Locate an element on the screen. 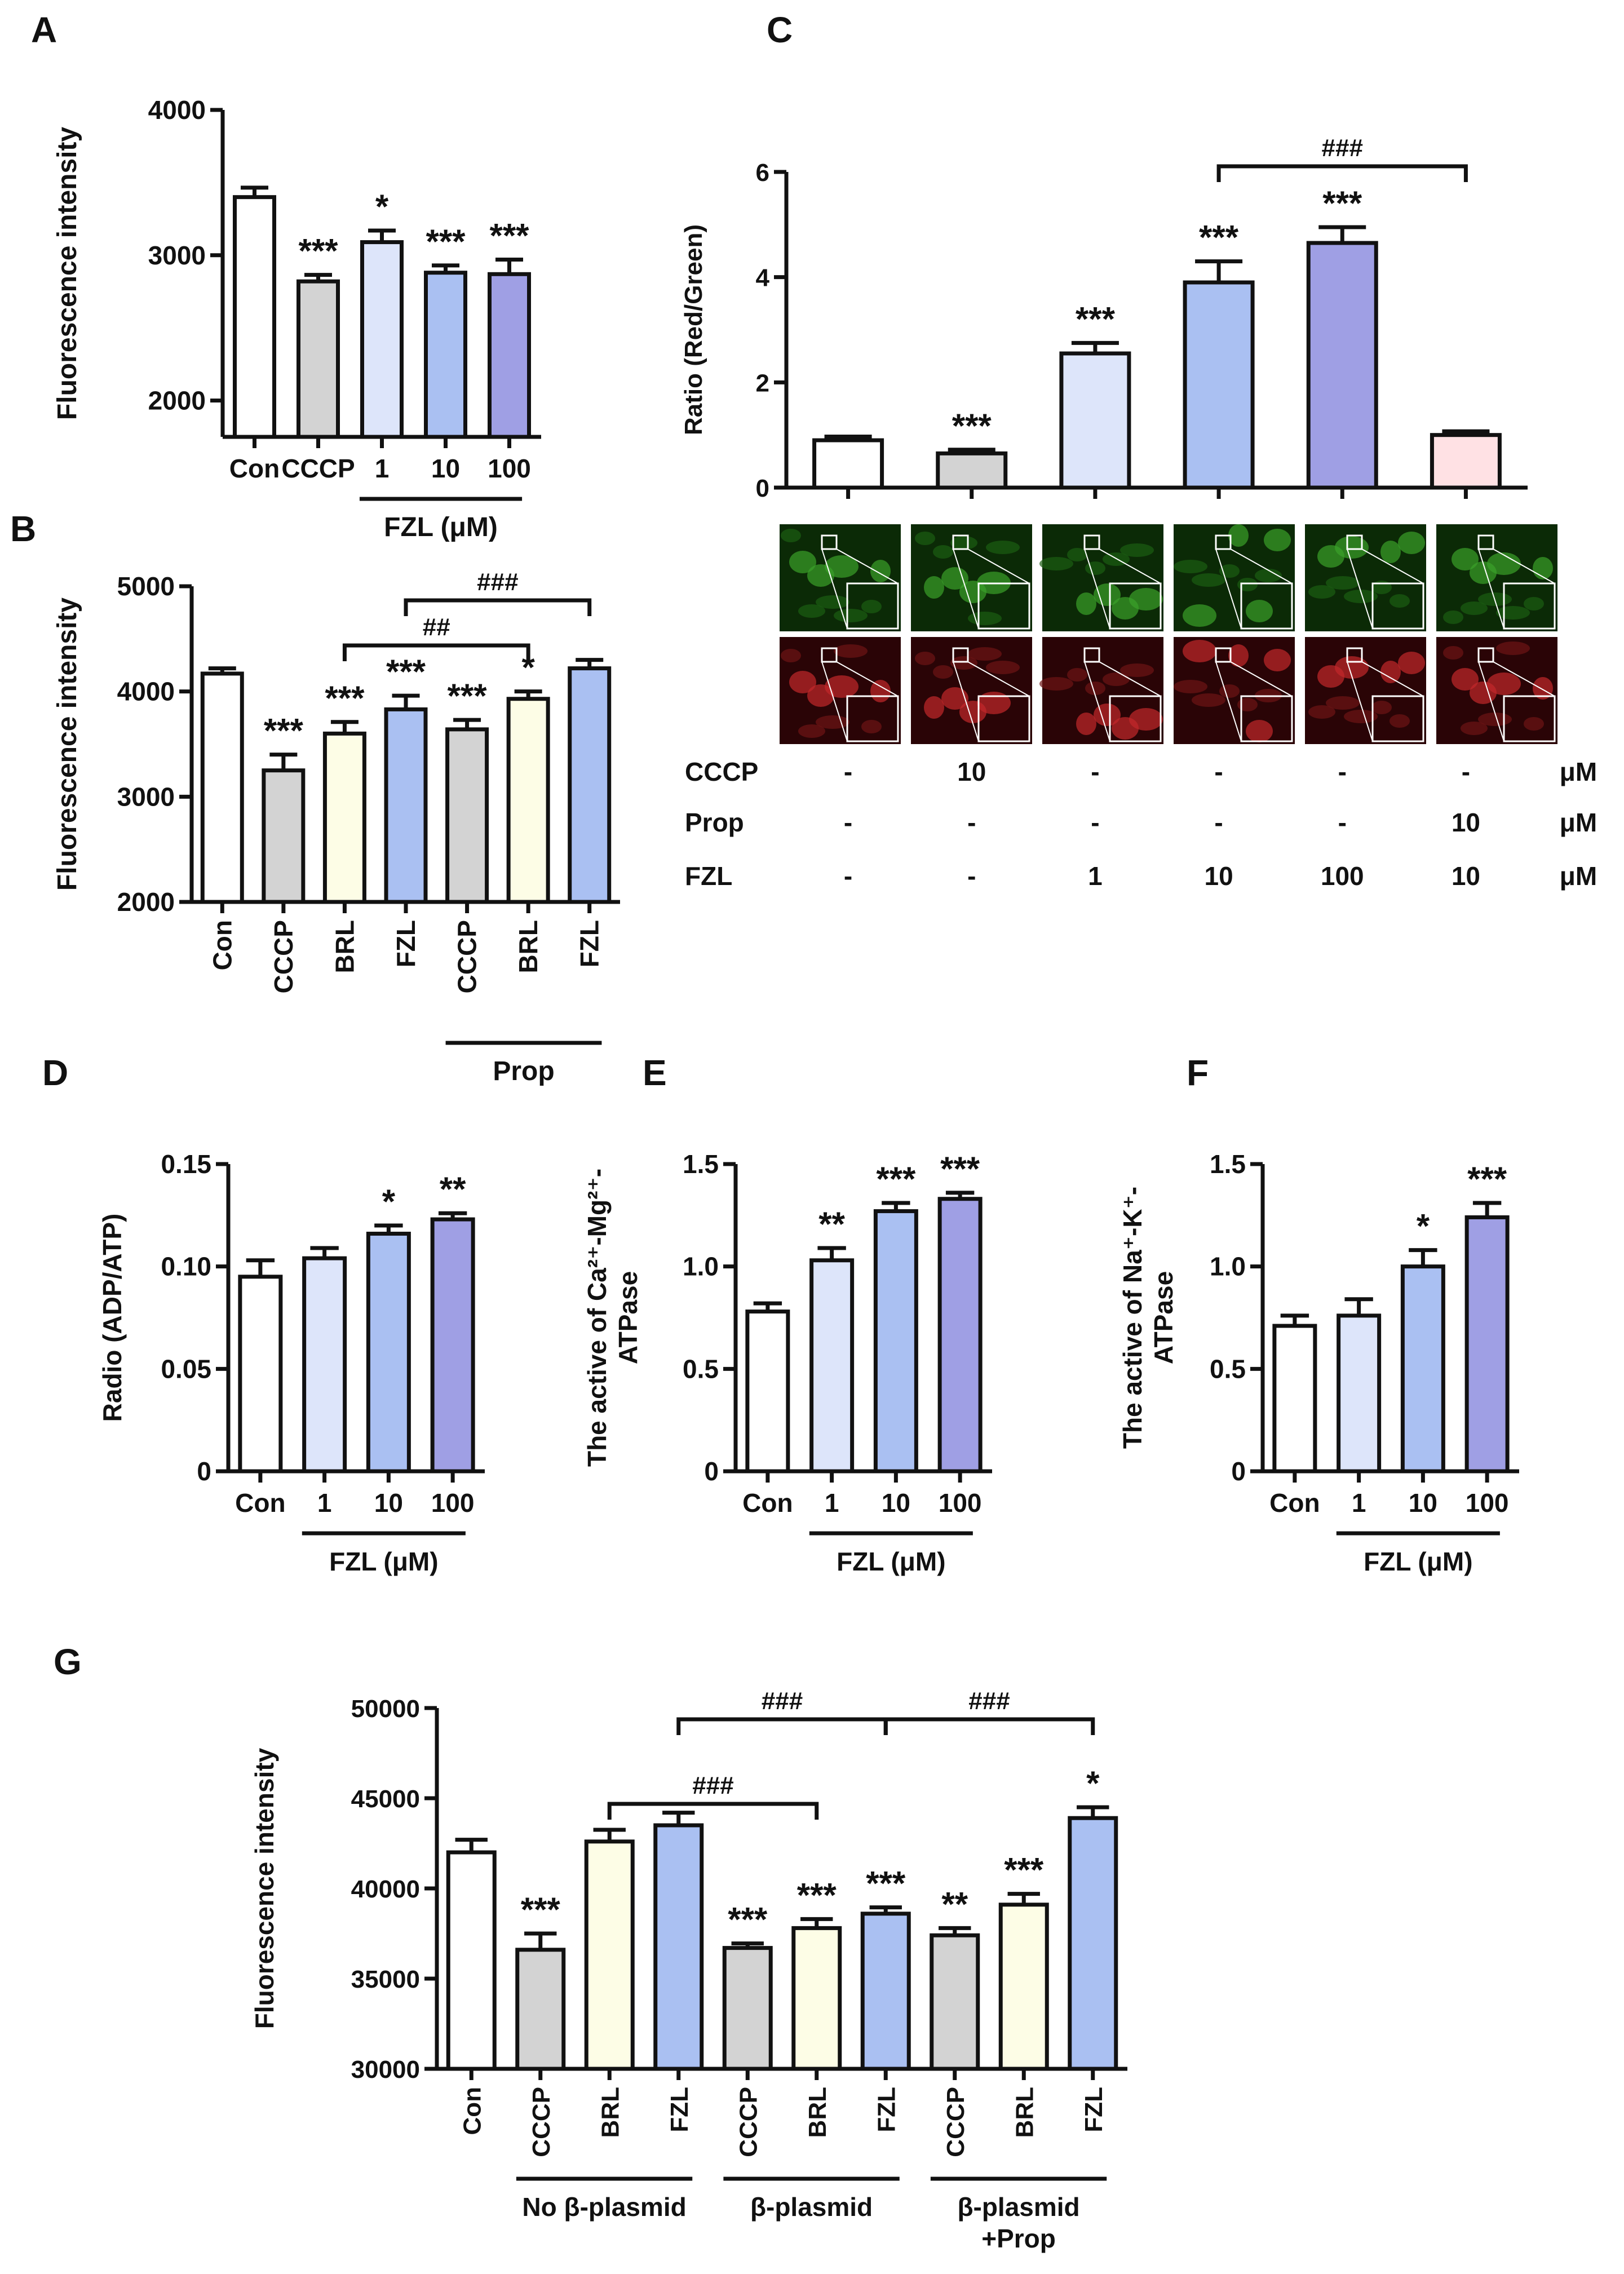 Image resolution: width=1624 pixels, height=2274 pixels. y-tick-label: 30000 is located at coordinates (385, 2069).